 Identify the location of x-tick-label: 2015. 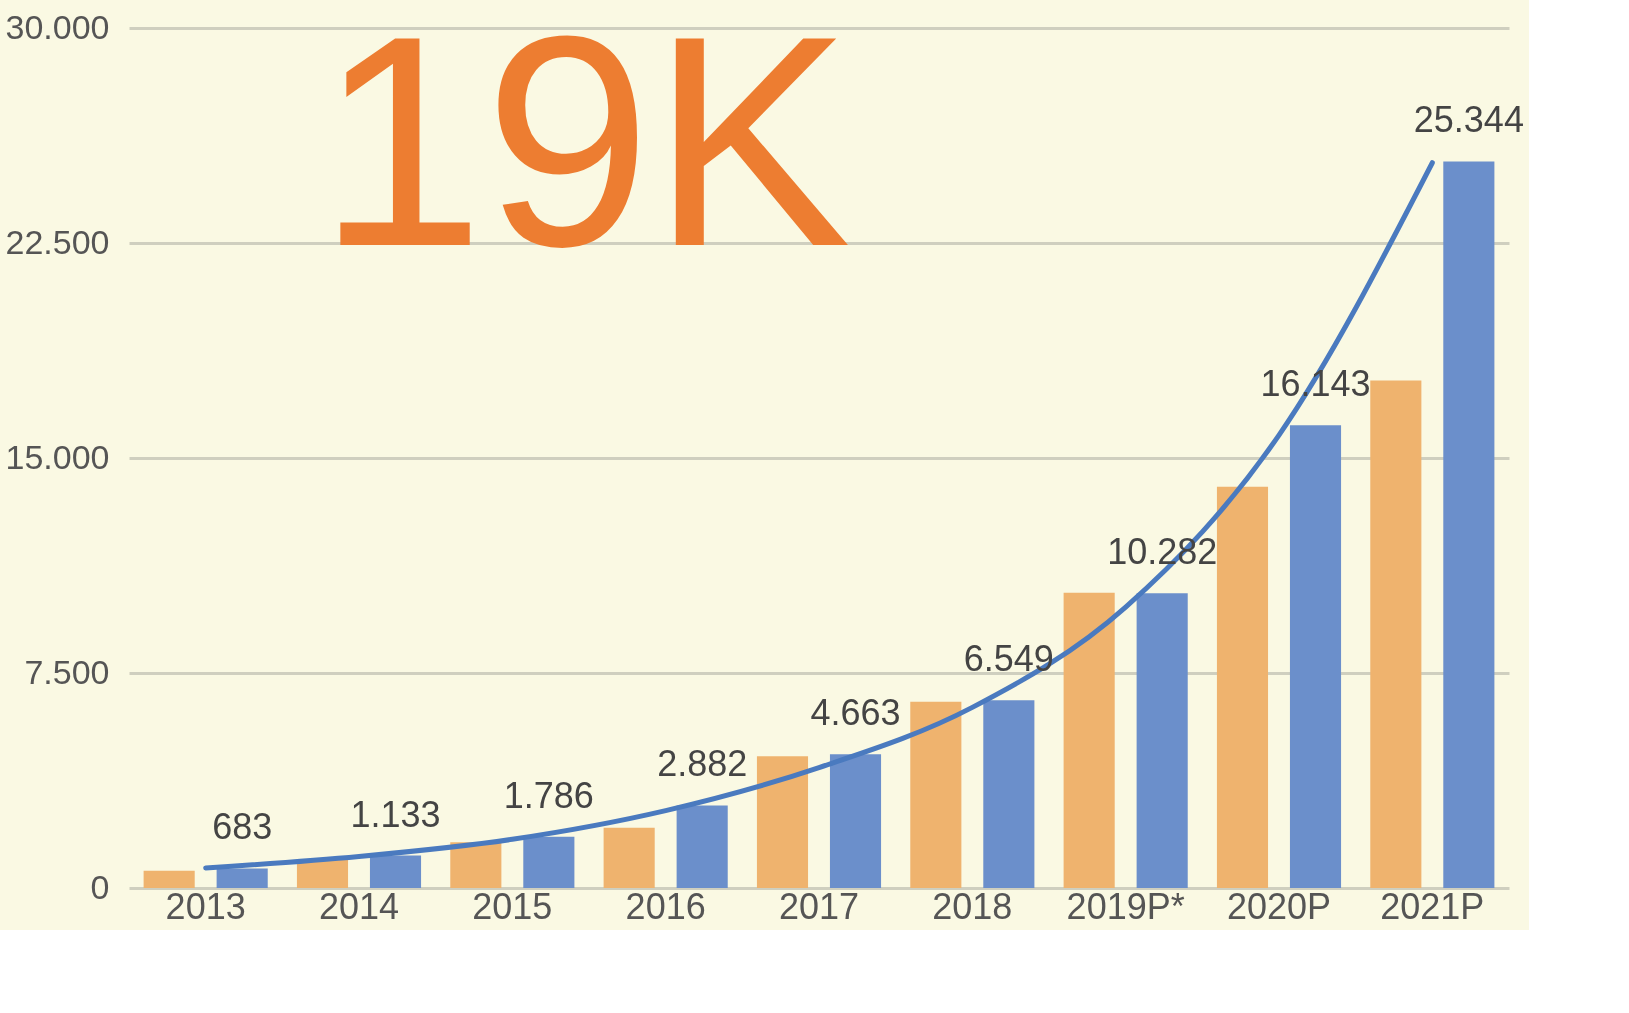
(512, 906).